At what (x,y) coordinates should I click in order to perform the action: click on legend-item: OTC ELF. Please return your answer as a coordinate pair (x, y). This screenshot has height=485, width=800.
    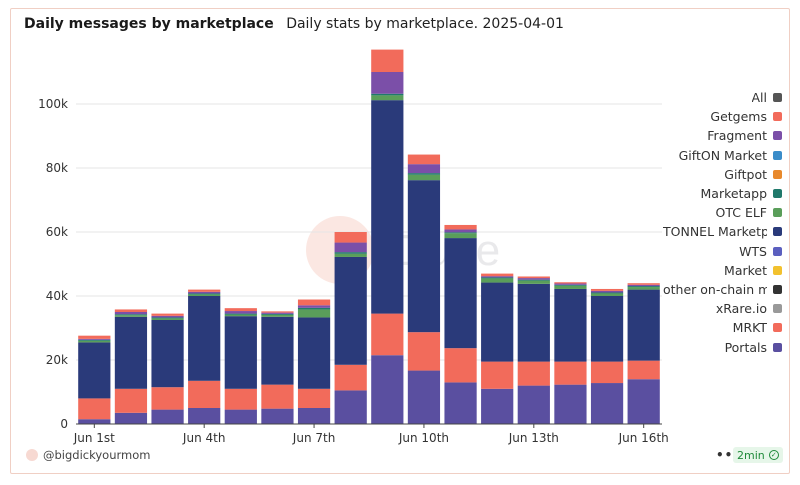
    Looking at the image, I should click on (722, 212).